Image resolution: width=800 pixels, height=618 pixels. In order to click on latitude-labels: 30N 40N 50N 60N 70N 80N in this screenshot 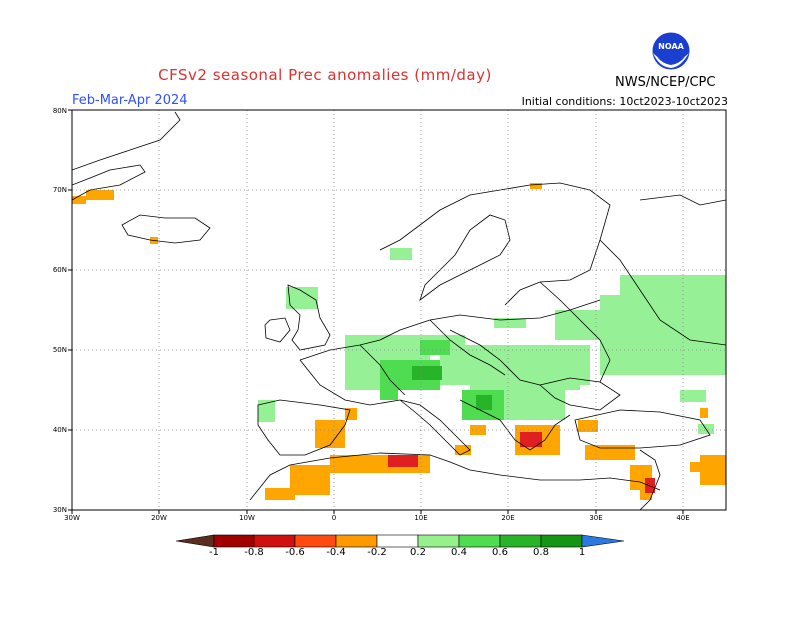, I will do `click(60, 310)`.